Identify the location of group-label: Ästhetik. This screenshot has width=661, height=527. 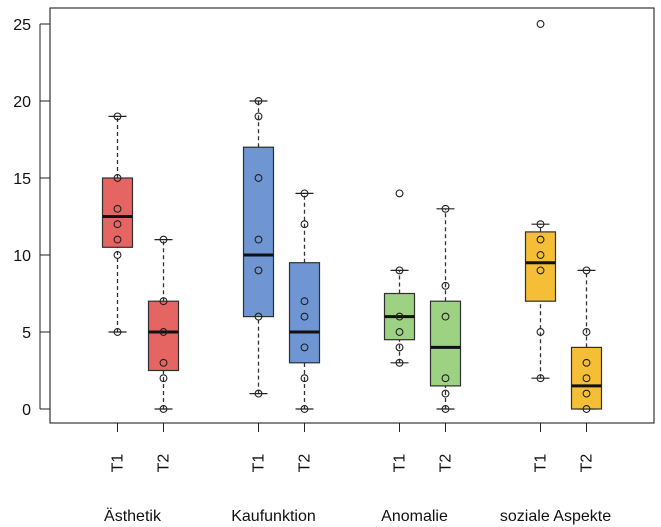
(133, 516).